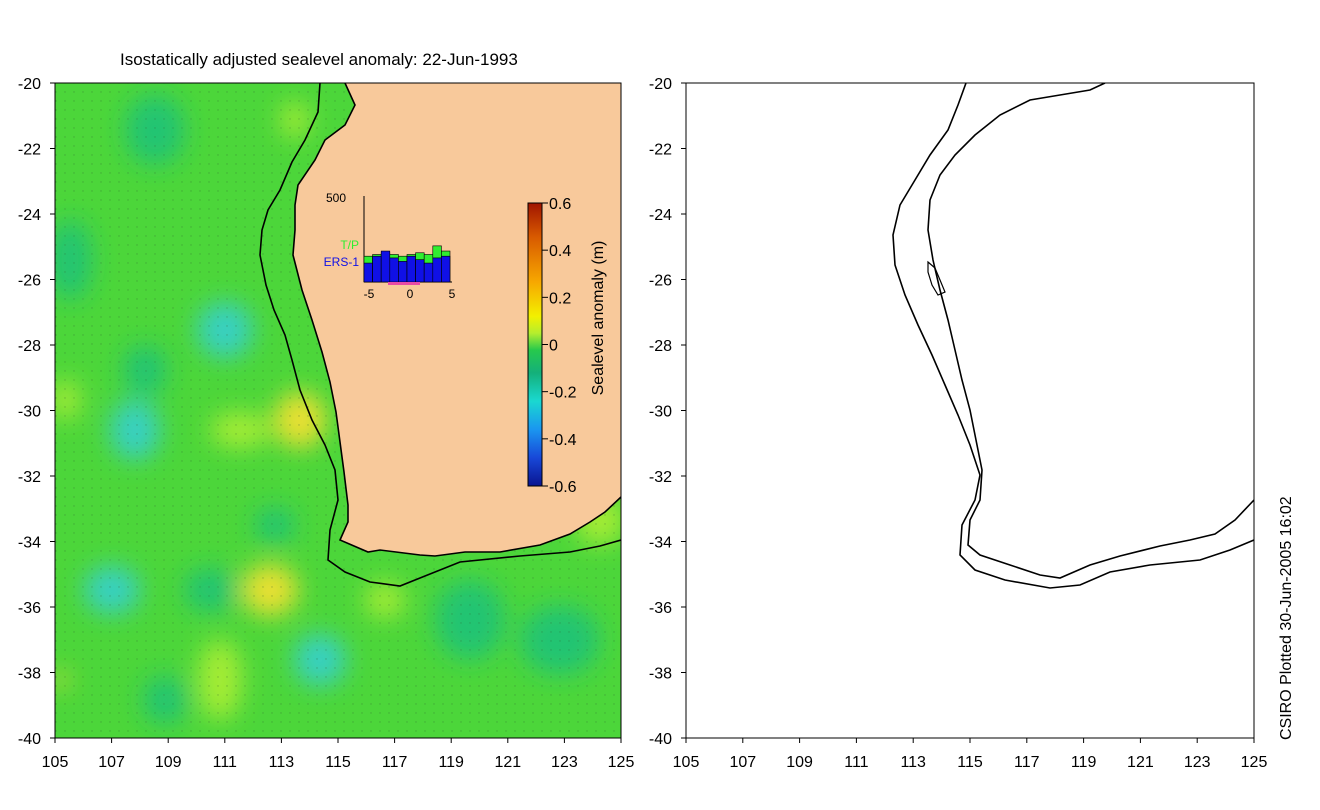 This screenshot has width=1320, height=810. What do you see at coordinates (452, 294) in the screenshot?
I see `inset-xtick-label: 5` at bounding box center [452, 294].